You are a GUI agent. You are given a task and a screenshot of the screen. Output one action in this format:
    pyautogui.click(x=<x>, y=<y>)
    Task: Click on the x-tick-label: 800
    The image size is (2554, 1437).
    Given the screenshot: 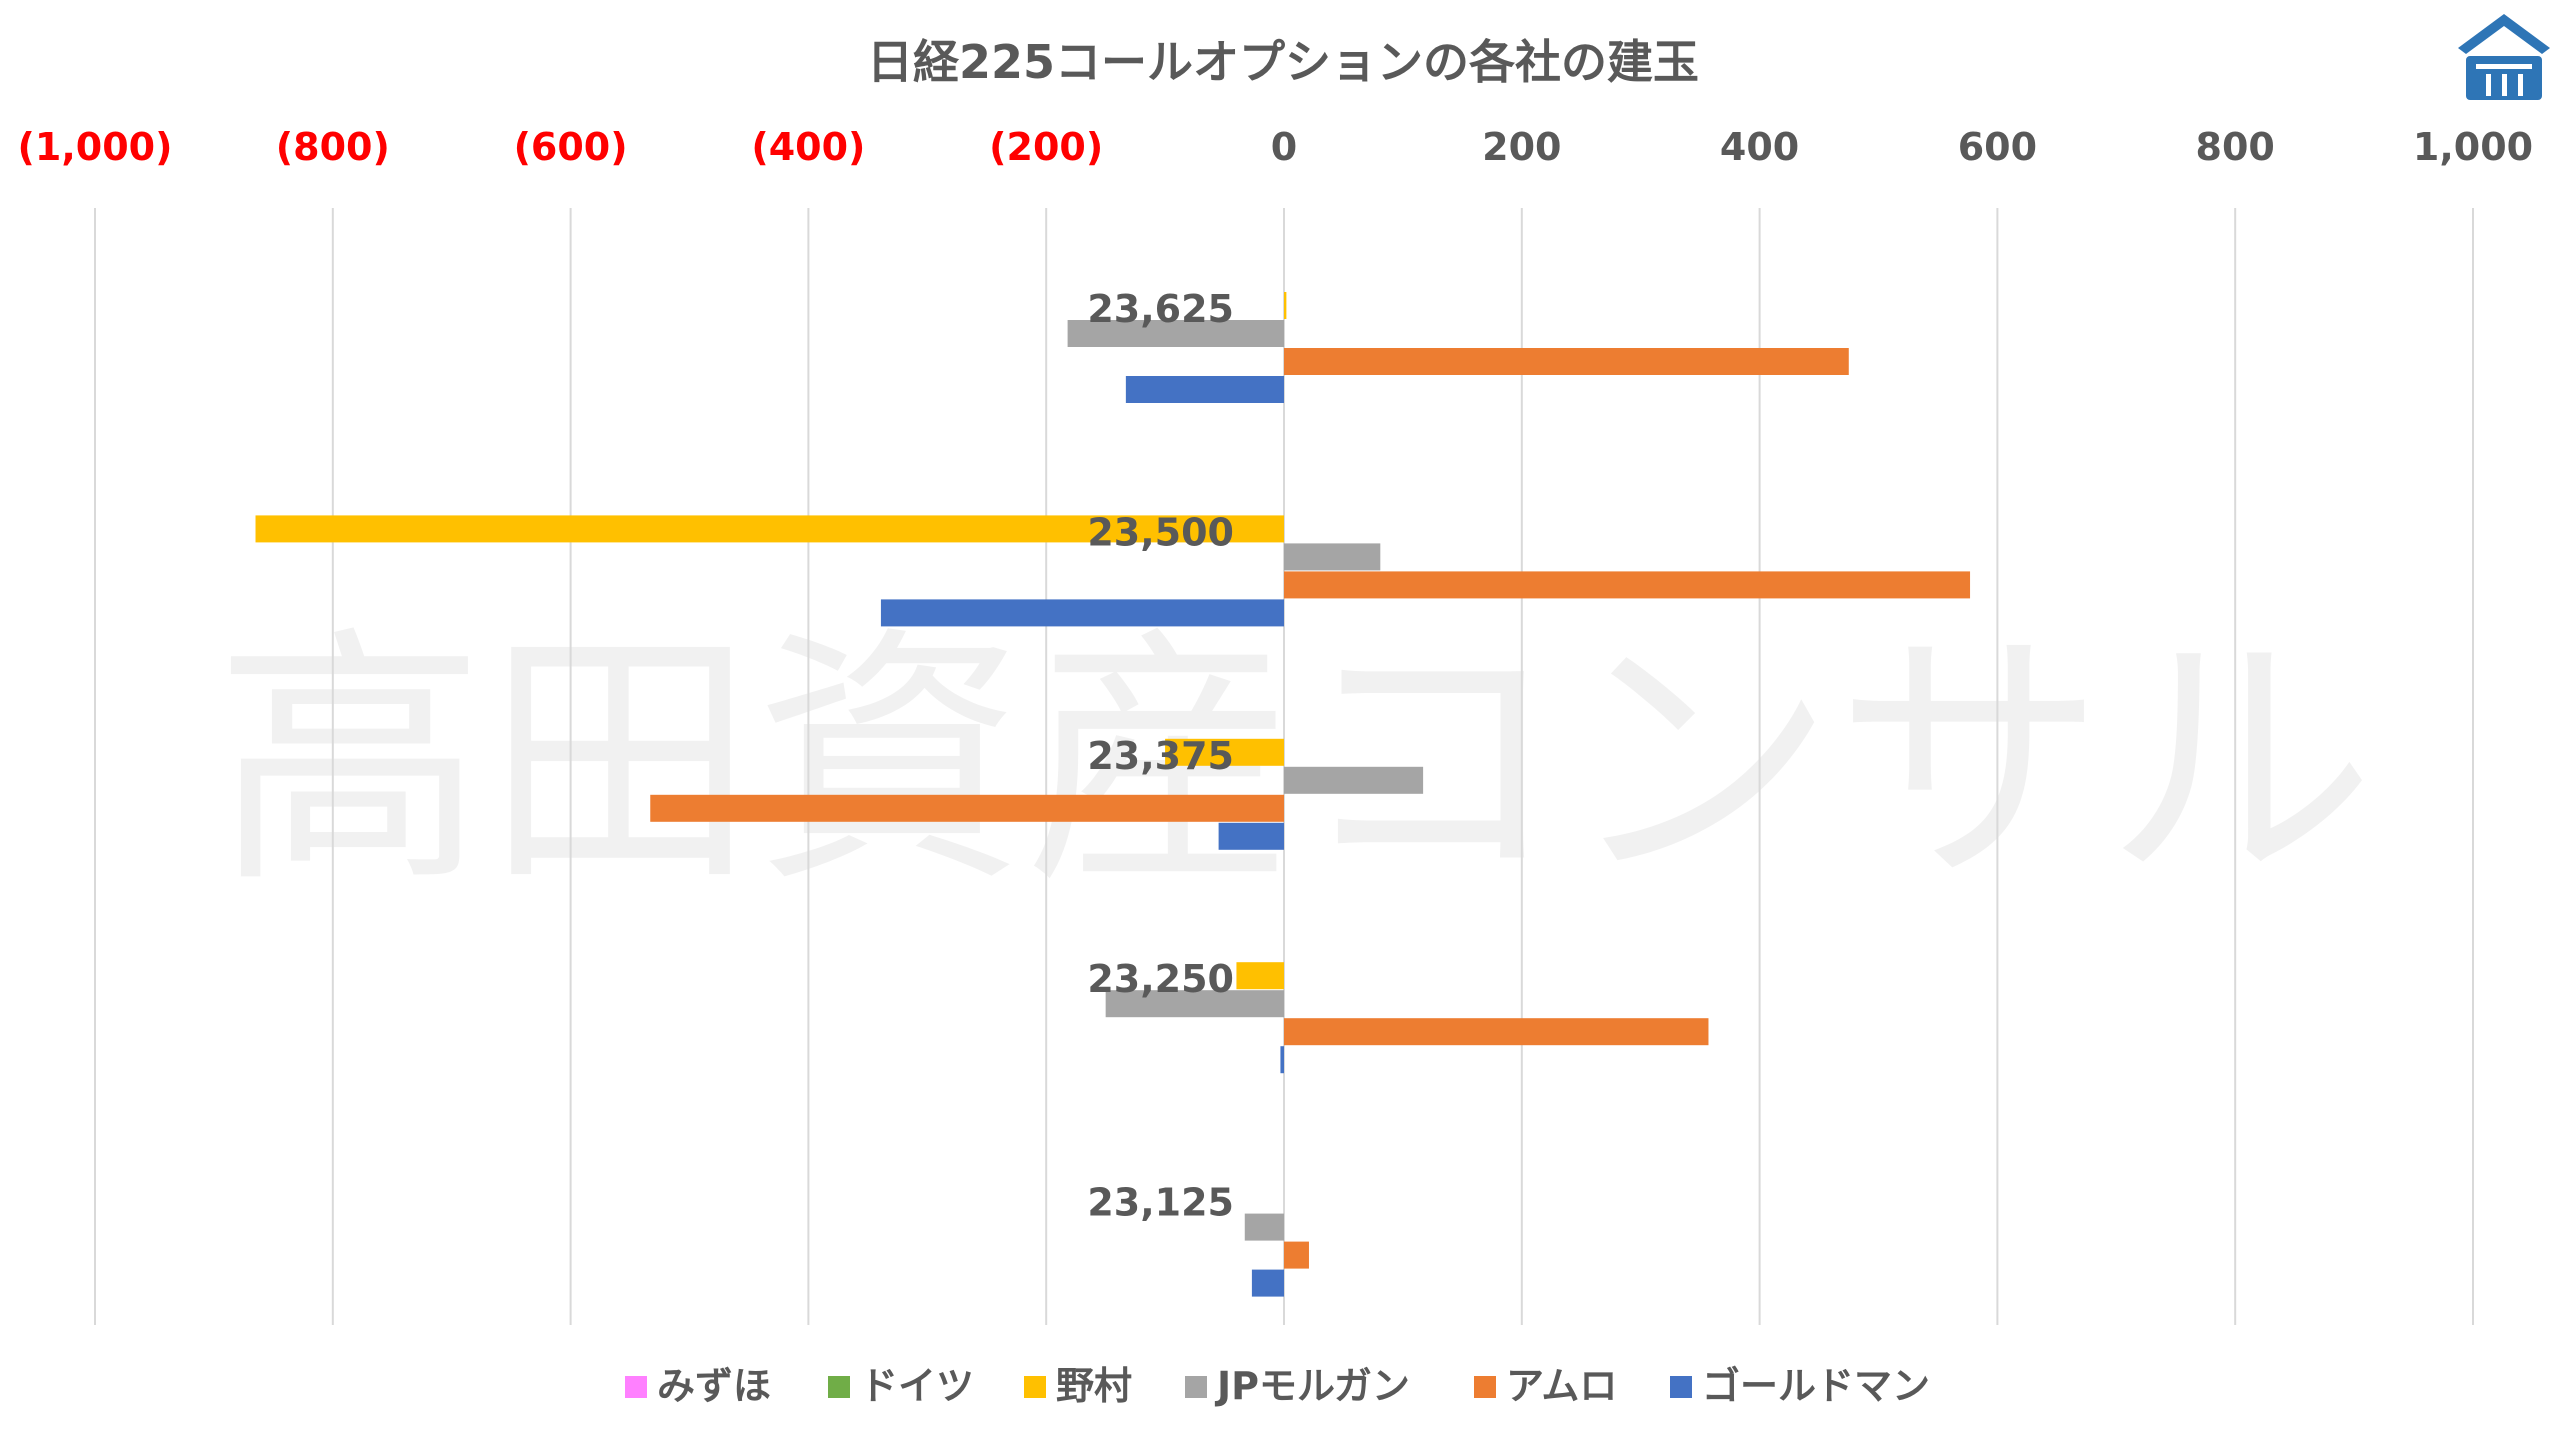 What is the action you would take?
    pyautogui.click(x=2235, y=147)
    